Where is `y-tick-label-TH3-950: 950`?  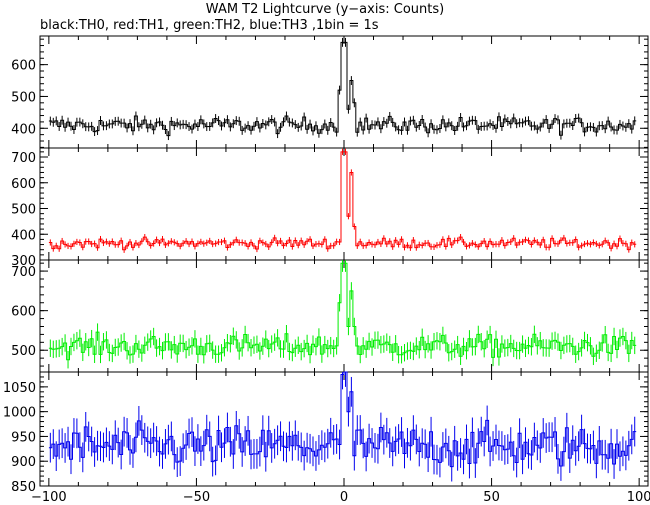 y-tick-label-TH3-950: 950 is located at coordinates (23, 437).